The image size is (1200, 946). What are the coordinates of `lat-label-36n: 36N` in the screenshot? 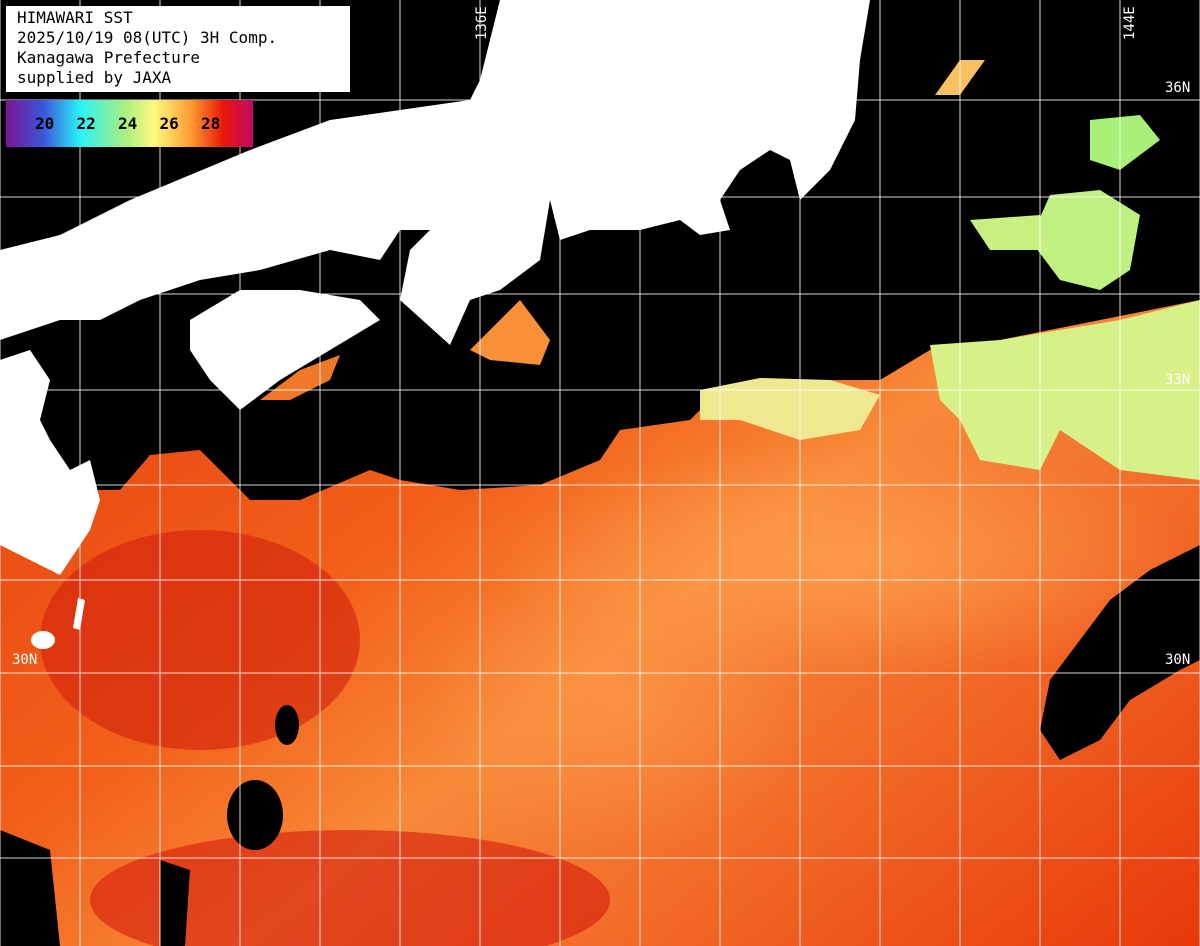 It's located at (1178, 88).